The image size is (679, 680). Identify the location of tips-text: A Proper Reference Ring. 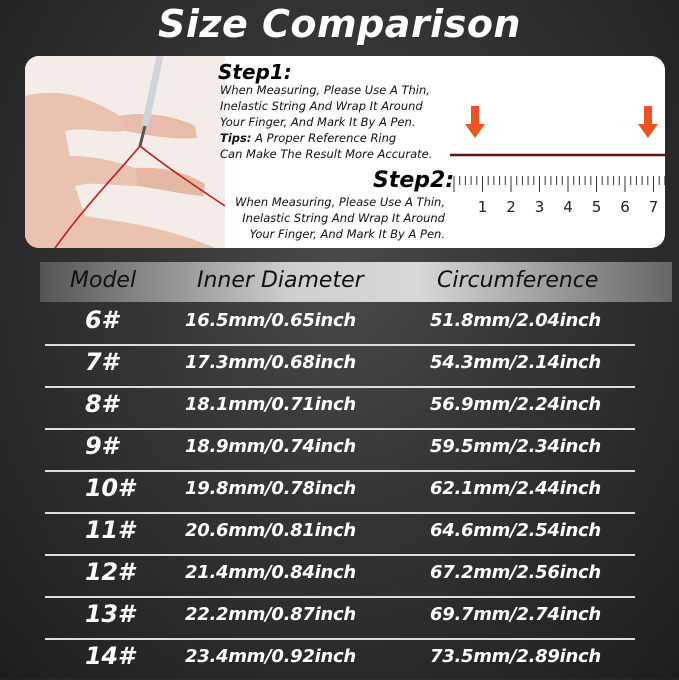
(324, 138).